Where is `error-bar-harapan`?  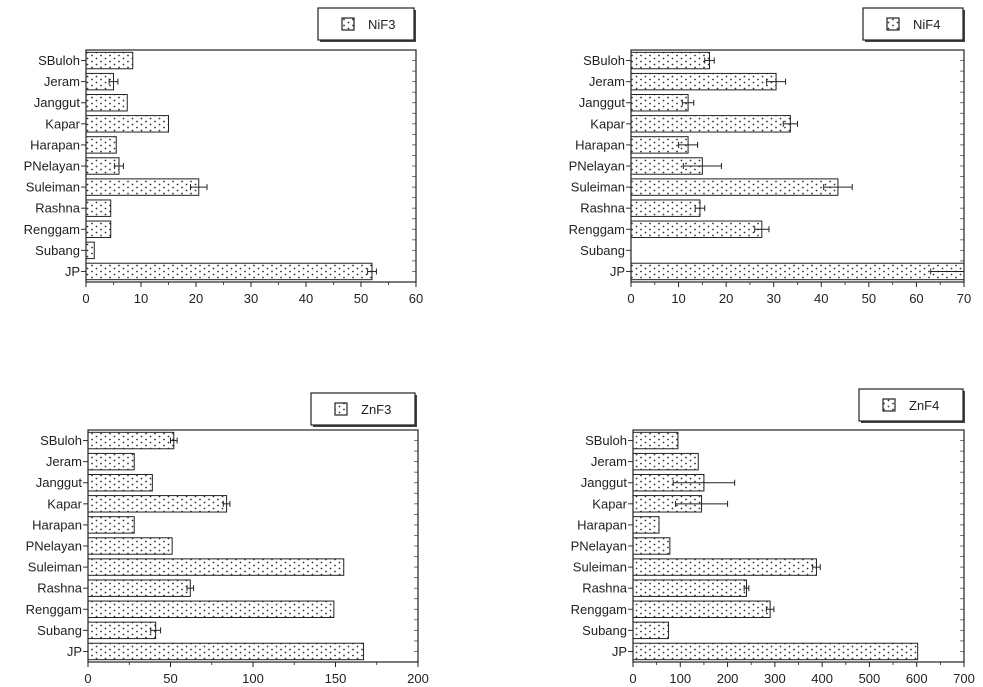 error-bar-harapan is located at coordinates (688, 144).